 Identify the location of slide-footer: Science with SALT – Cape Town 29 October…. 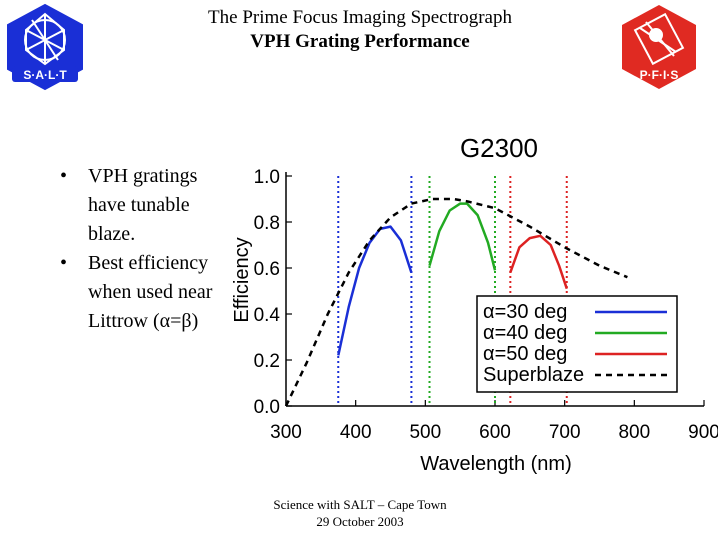
(360, 513).